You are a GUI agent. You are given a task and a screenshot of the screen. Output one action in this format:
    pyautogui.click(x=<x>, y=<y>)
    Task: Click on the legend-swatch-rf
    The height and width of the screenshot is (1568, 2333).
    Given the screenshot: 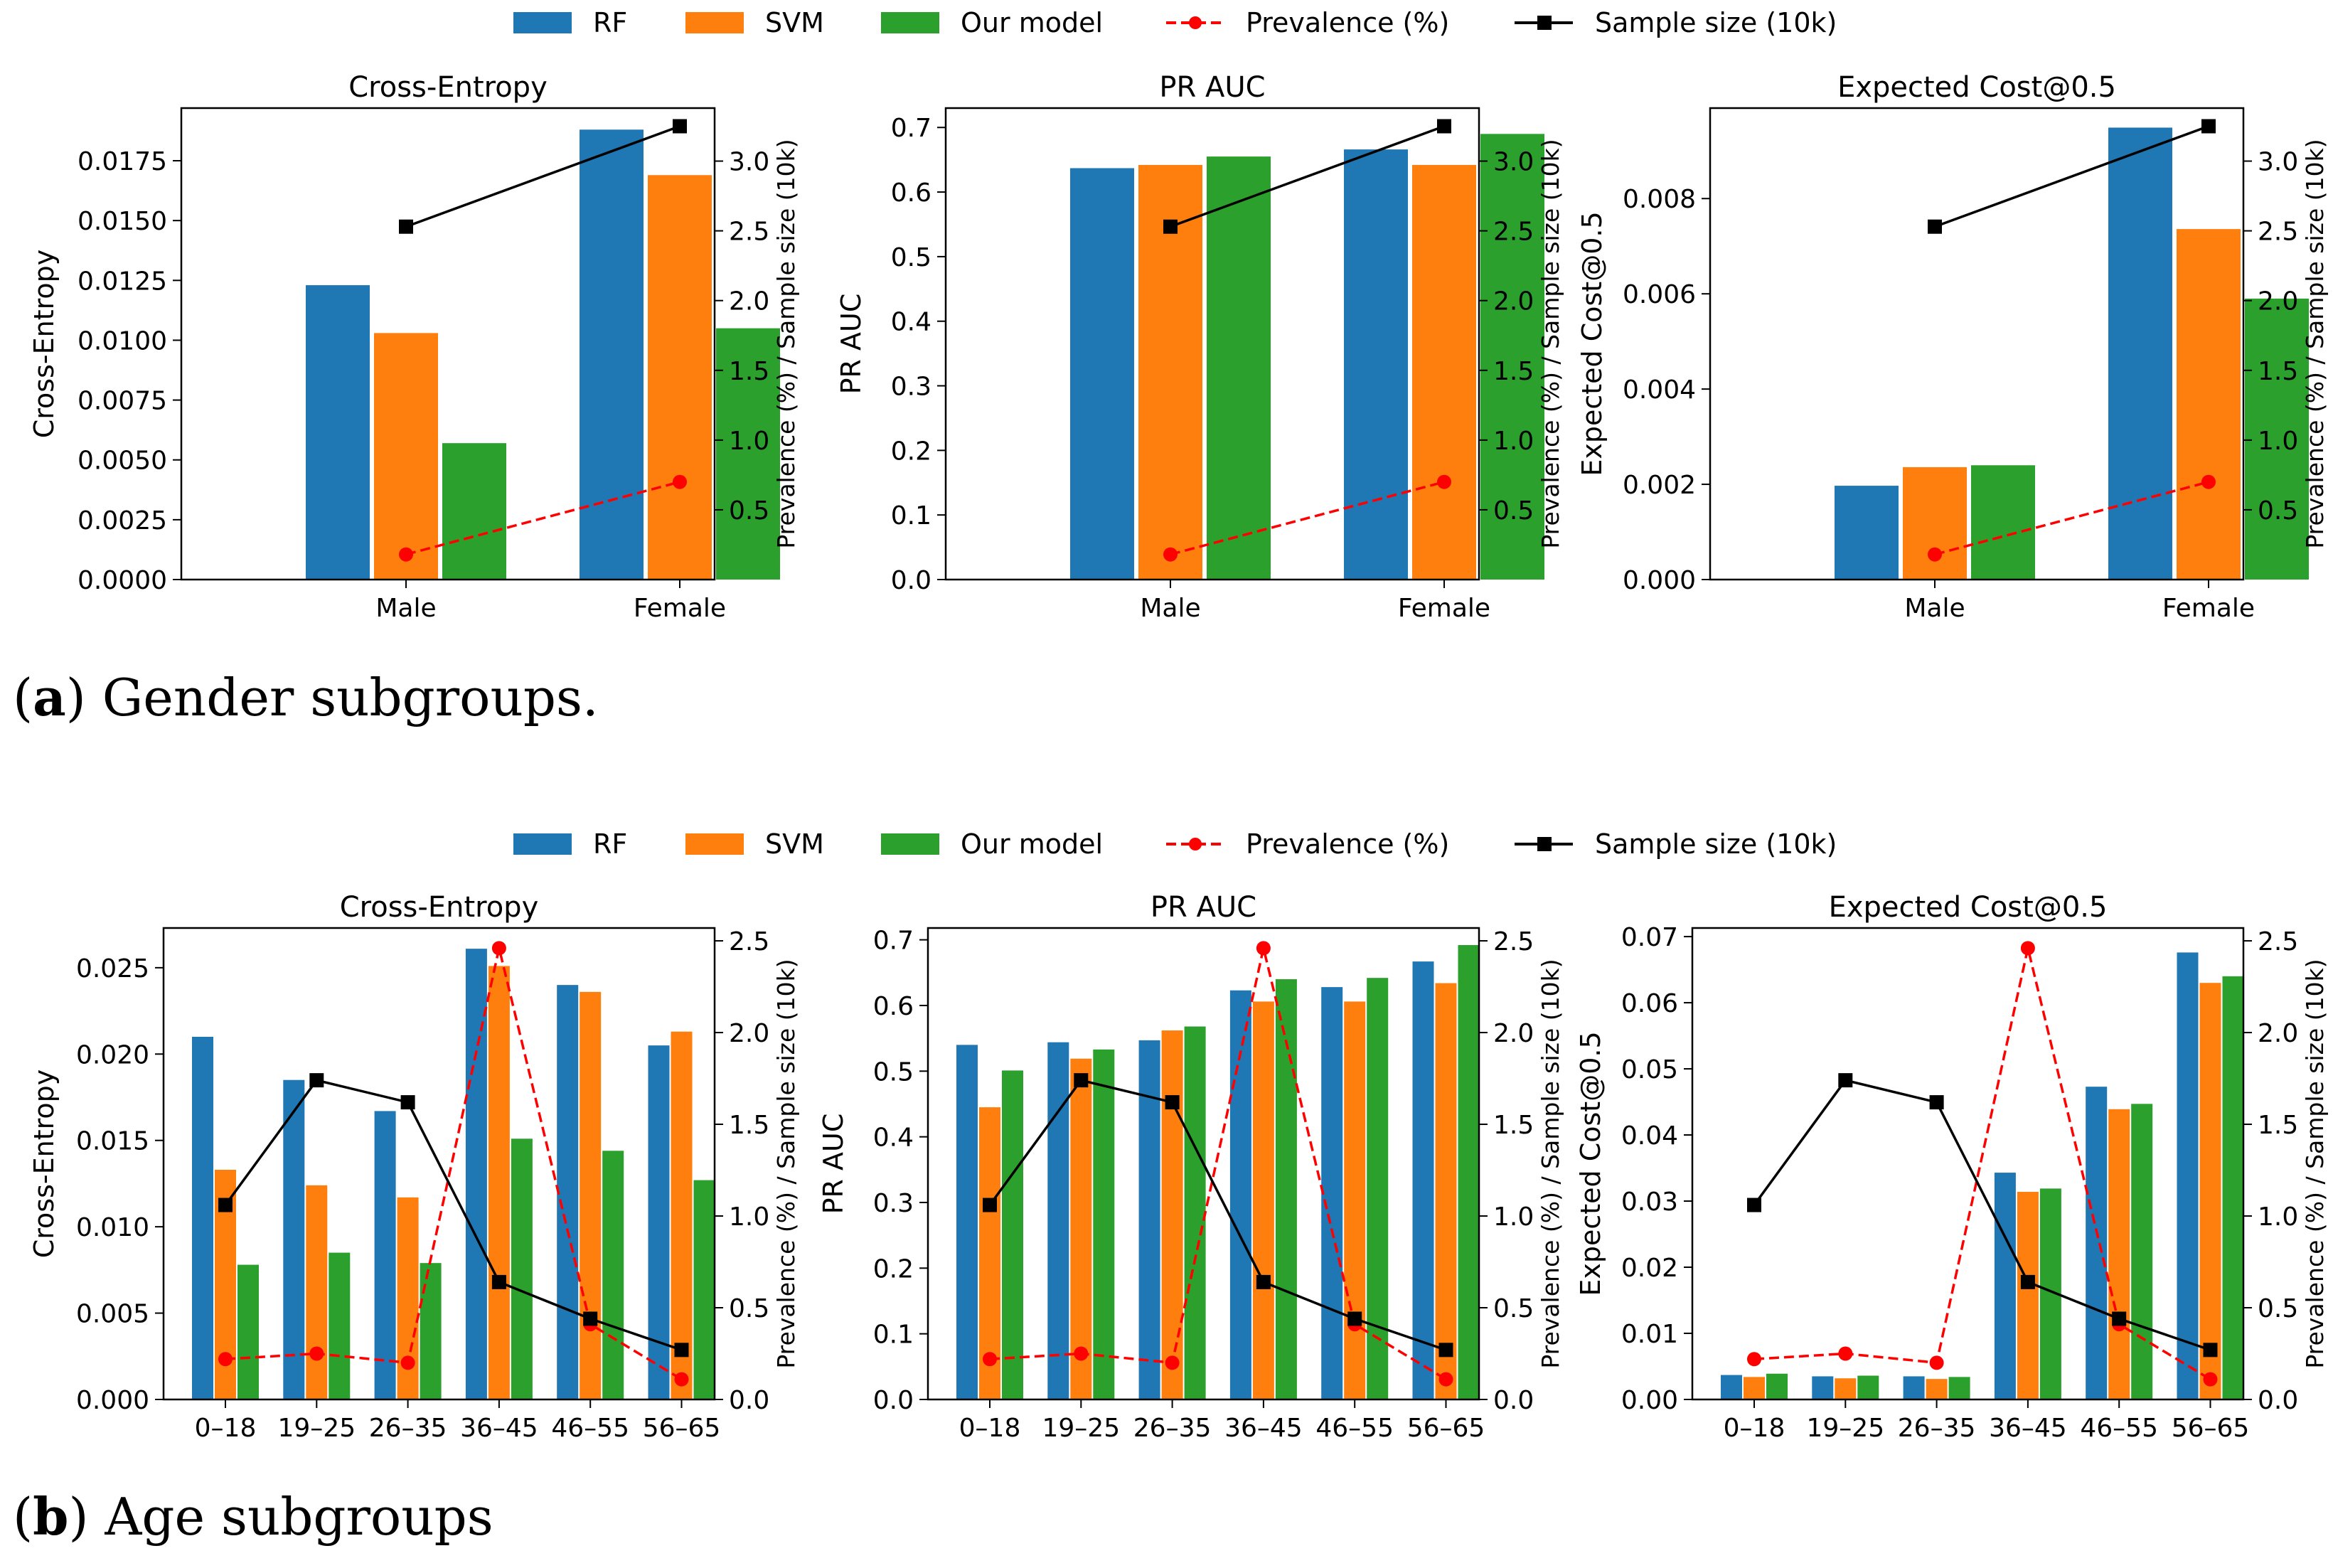 What is the action you would take?
    pyautogui.click(x=542, y=22)
    